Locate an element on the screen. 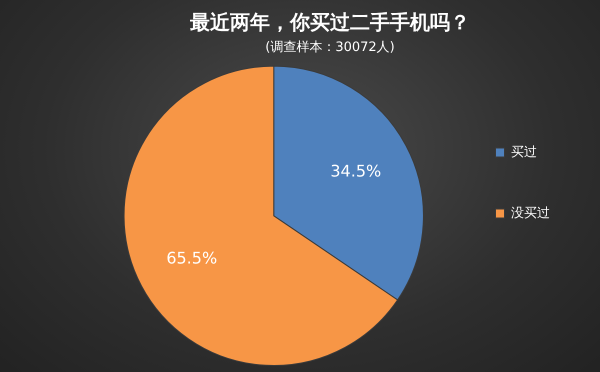 The image size is (600, 372). chart-title: 最近两年，你买过二手手机吗？ is located at coordinates (329, 22).